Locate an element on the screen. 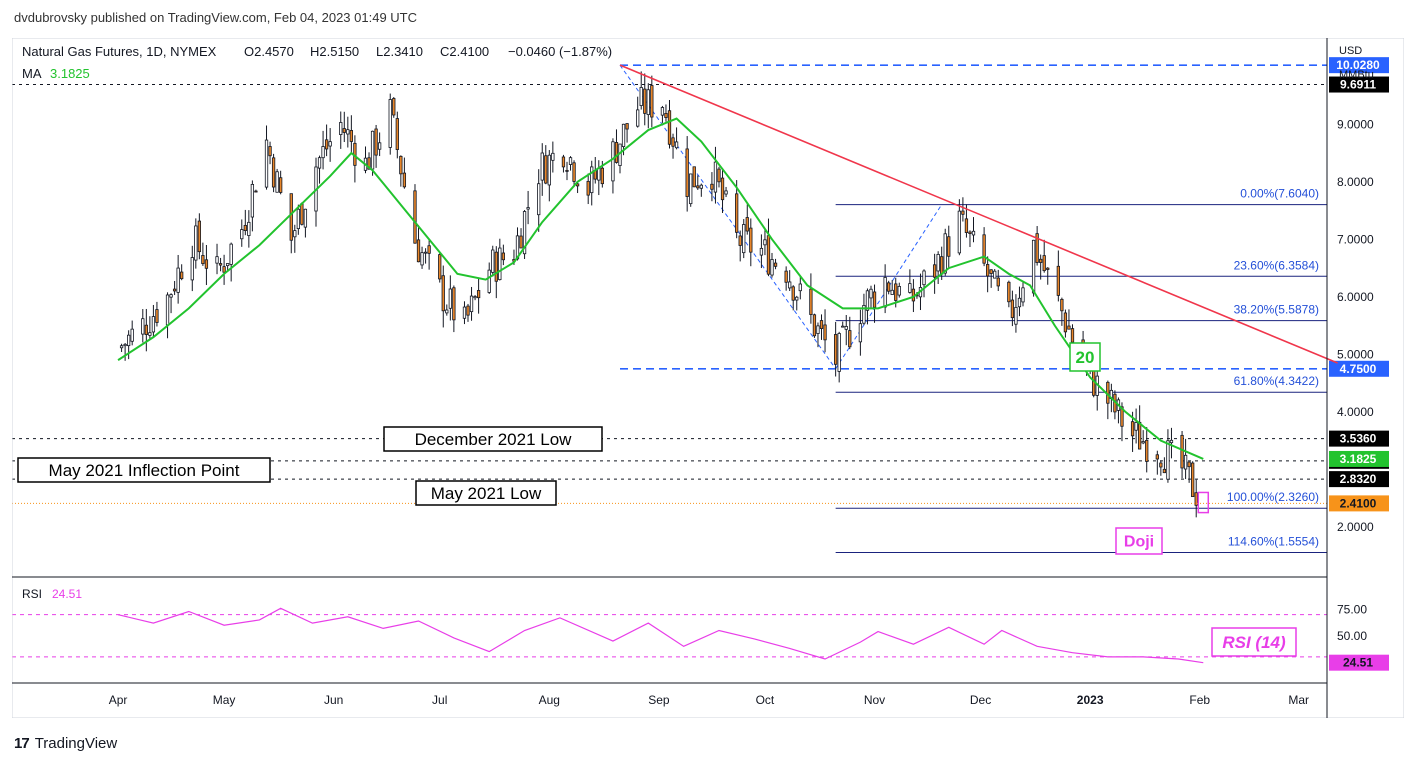 The height and width of the screenshot is (763, 1416). rsi-tag is located at coordinates (1359, 662).